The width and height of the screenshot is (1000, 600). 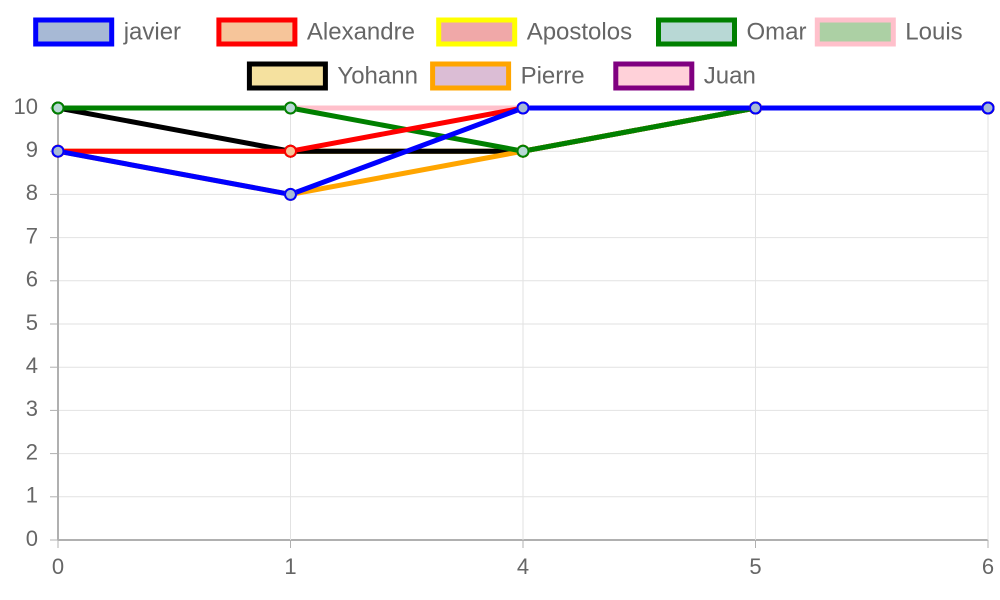 I want to click on legend-item-apostolos: Apostolos, so click(x=534, y=32).